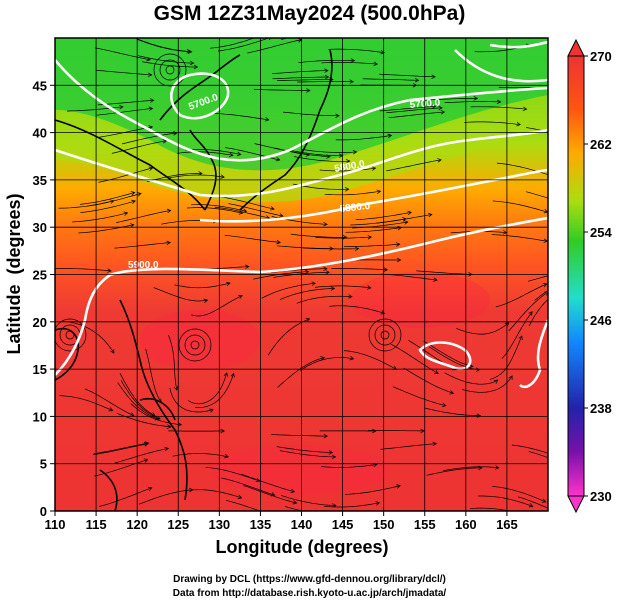 The width and height of the screenshot is (619, 605). Describe the element at coordinates (219, 524) in the screenshot. I see `x-tick-label: 130` at that location.